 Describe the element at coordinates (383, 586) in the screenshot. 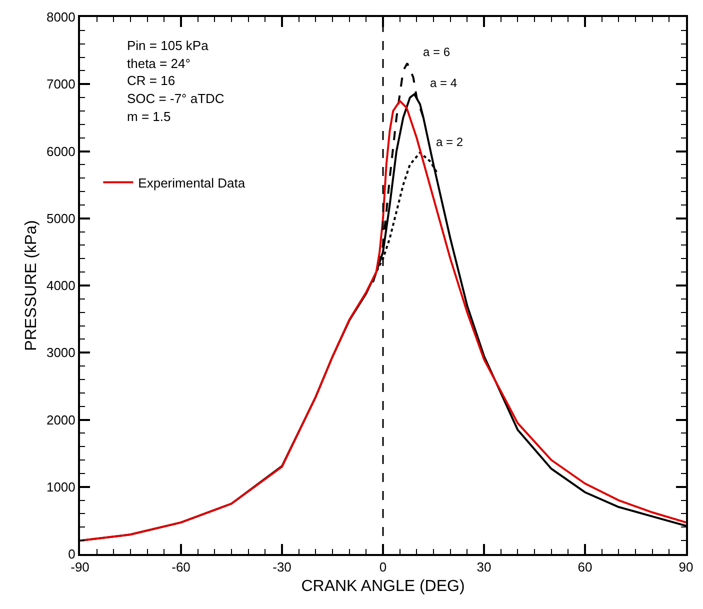

I see `x-axis-title: CRANK ANGLE (DEG)` at that location.